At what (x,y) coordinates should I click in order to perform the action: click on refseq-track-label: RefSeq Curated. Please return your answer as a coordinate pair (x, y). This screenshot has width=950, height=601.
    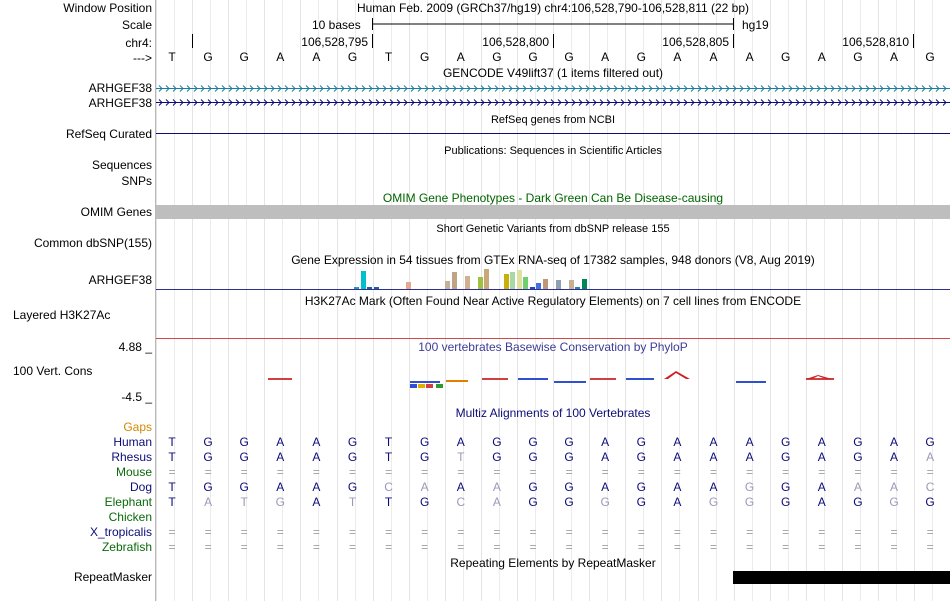
    Looking at the image, I should click on (108, 134).